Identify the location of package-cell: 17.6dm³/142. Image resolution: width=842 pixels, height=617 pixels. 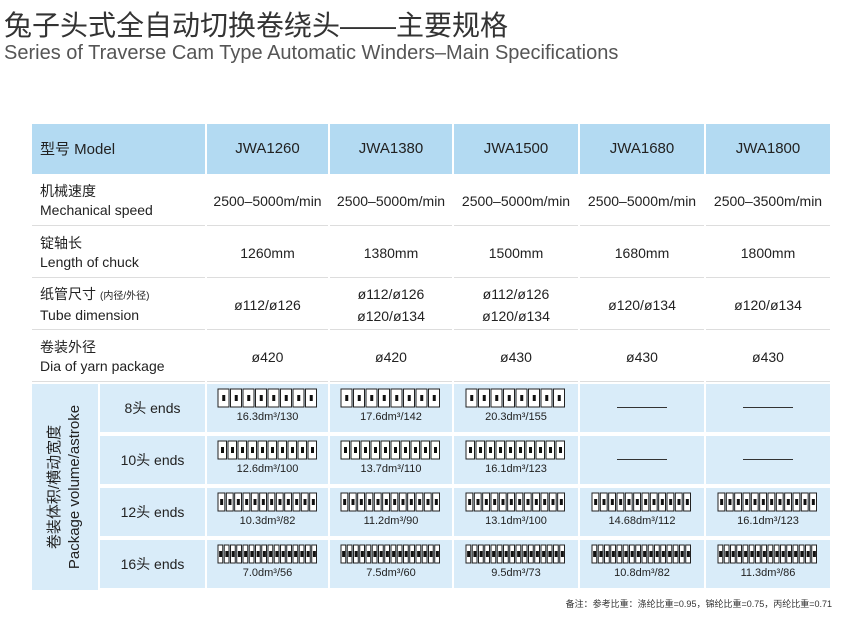
(391, 408).